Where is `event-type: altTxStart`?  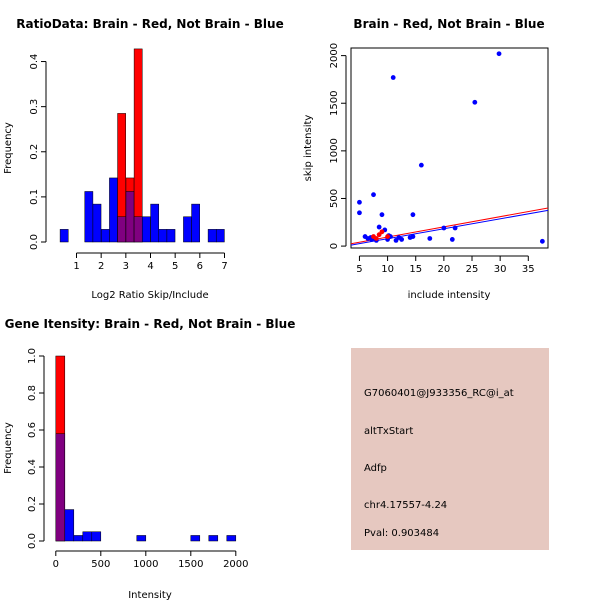
event-type: altTxStart is located at coordinates (388, 431).